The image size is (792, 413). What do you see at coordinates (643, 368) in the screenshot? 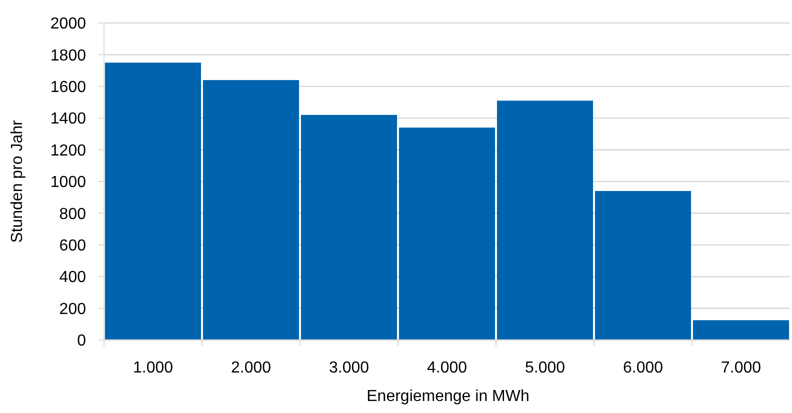
I see `x-tick-label: 6.000` at bounding box center [643, 368].